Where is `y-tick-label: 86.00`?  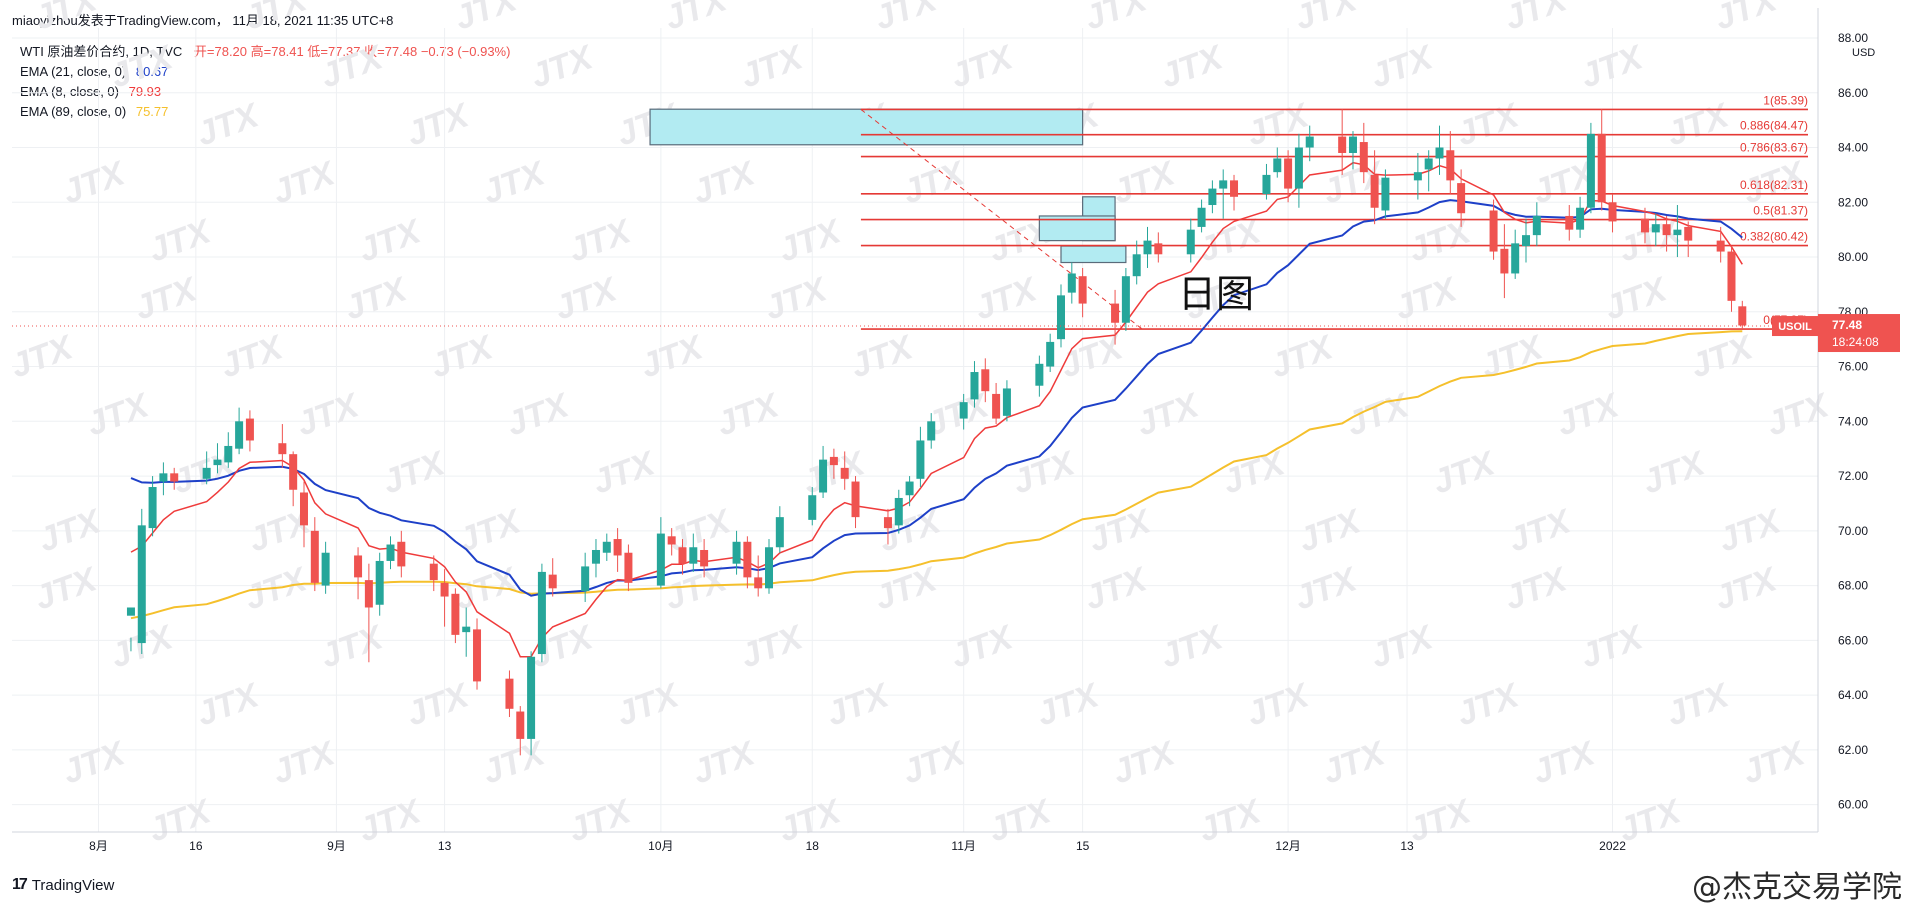 y-tick-label: 86.00 is located at coordinates (1853, 93).